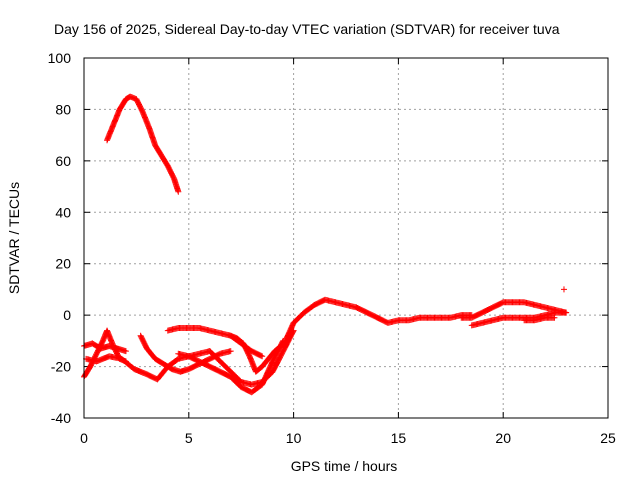  What do you see at coordinates (344, 466) in the screenshot?
I see `x-axis-label: GPS time / hours` at bounding box center [344, 466].